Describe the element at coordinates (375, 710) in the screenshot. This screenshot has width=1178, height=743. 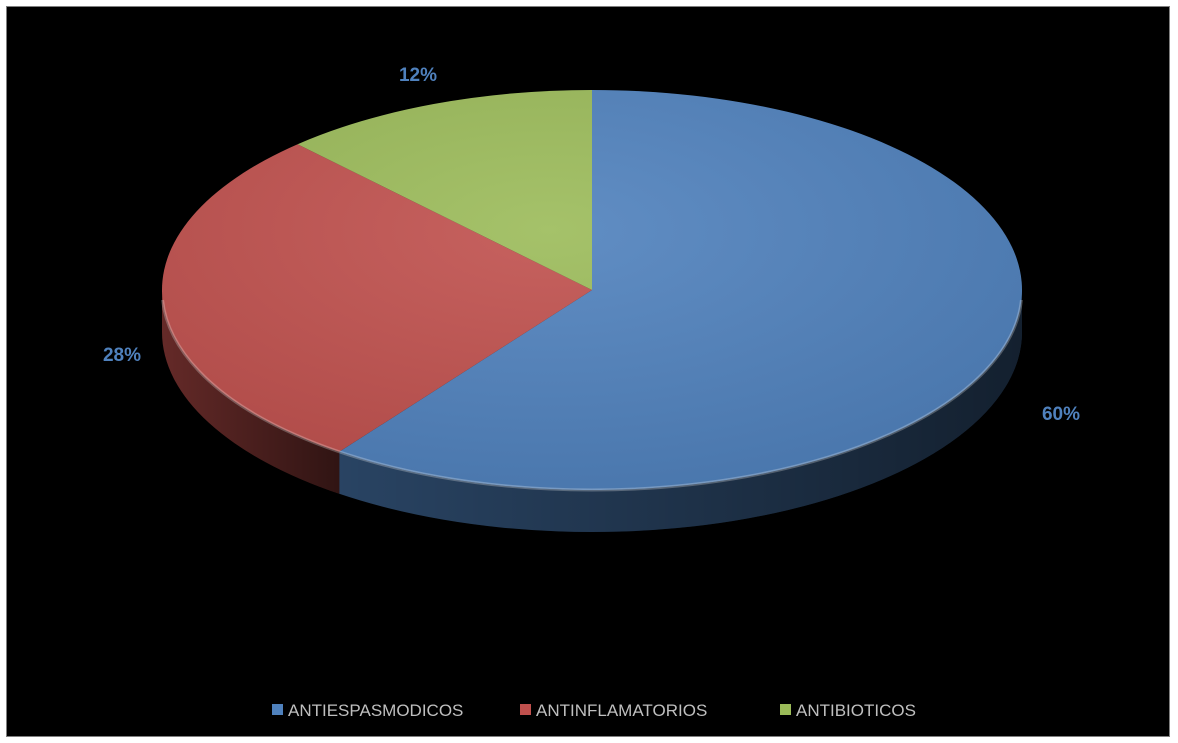
I see `legend-label-antiespasmodicos: ANTIESPASMODICOS` at that location.